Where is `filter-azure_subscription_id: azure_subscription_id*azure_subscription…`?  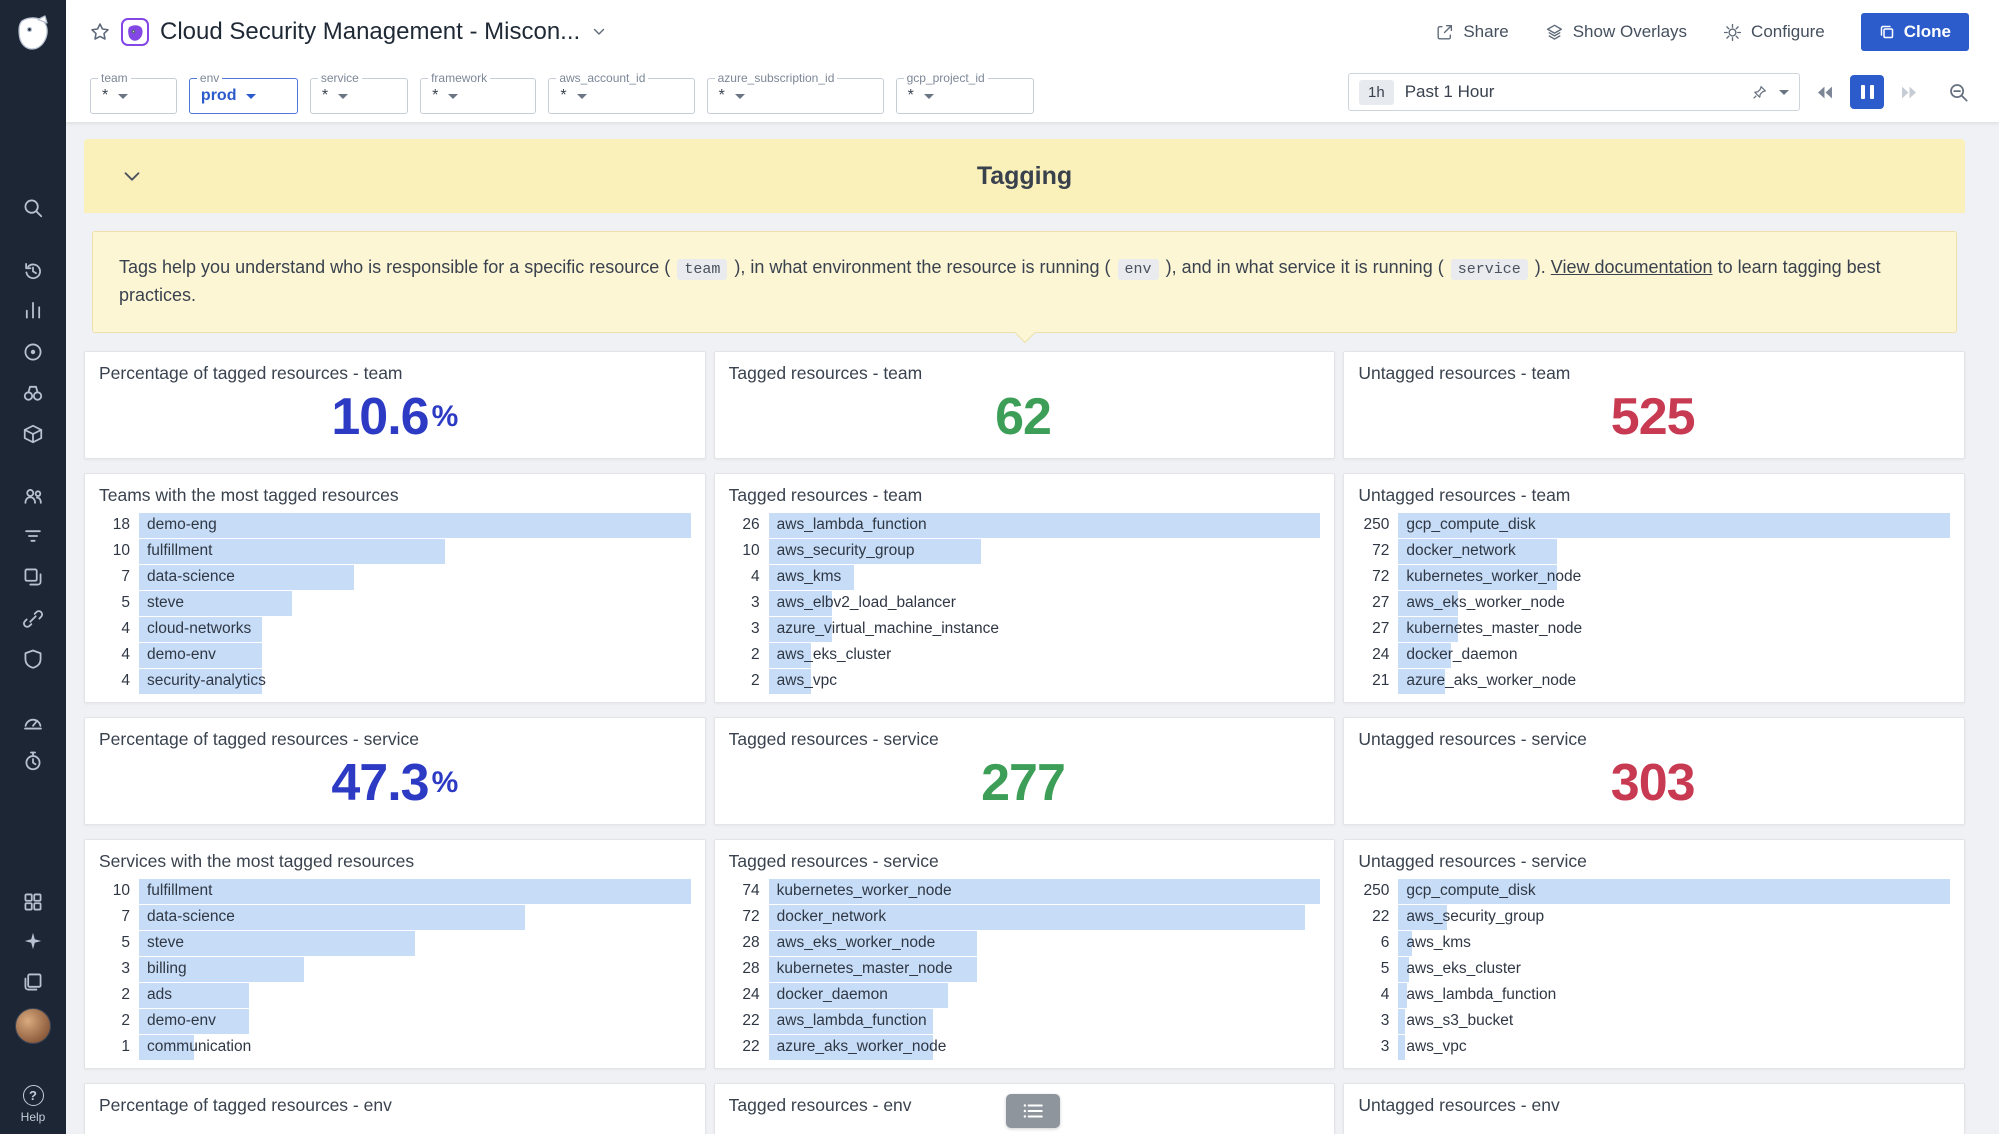 filter-azure_subscription_id: azure_subscription_id*azure_subscription… is located at coordinates (795, 92).